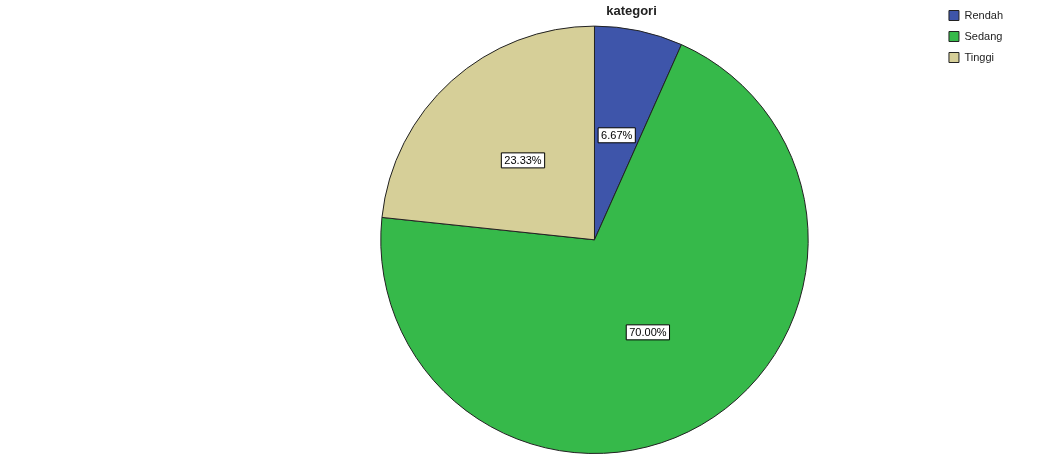  What do you see at coordinates (984, 14) in the screenshot?
I see `legend-label: Rendah` at bounding box center [984, 14].